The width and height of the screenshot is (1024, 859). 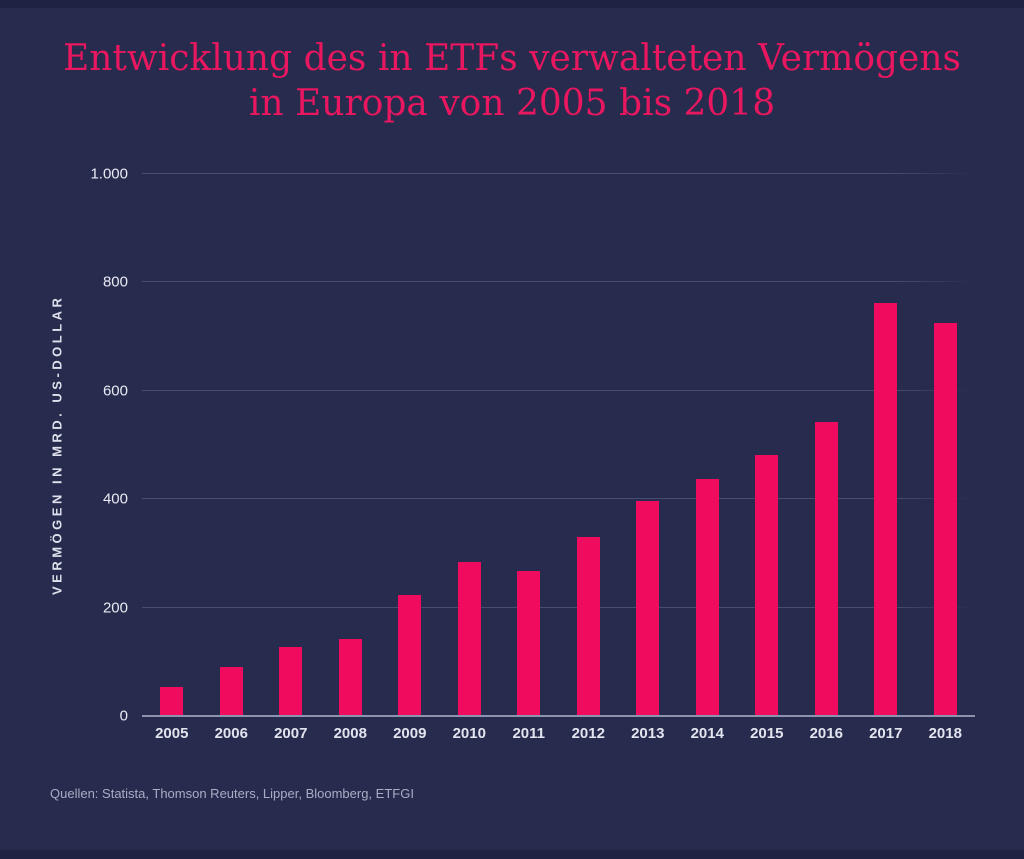 What do you see at coordinates (648, 733) in the screenshot?
I see `x-tick-label-2013: 2013` at bounding box center [648, 733].